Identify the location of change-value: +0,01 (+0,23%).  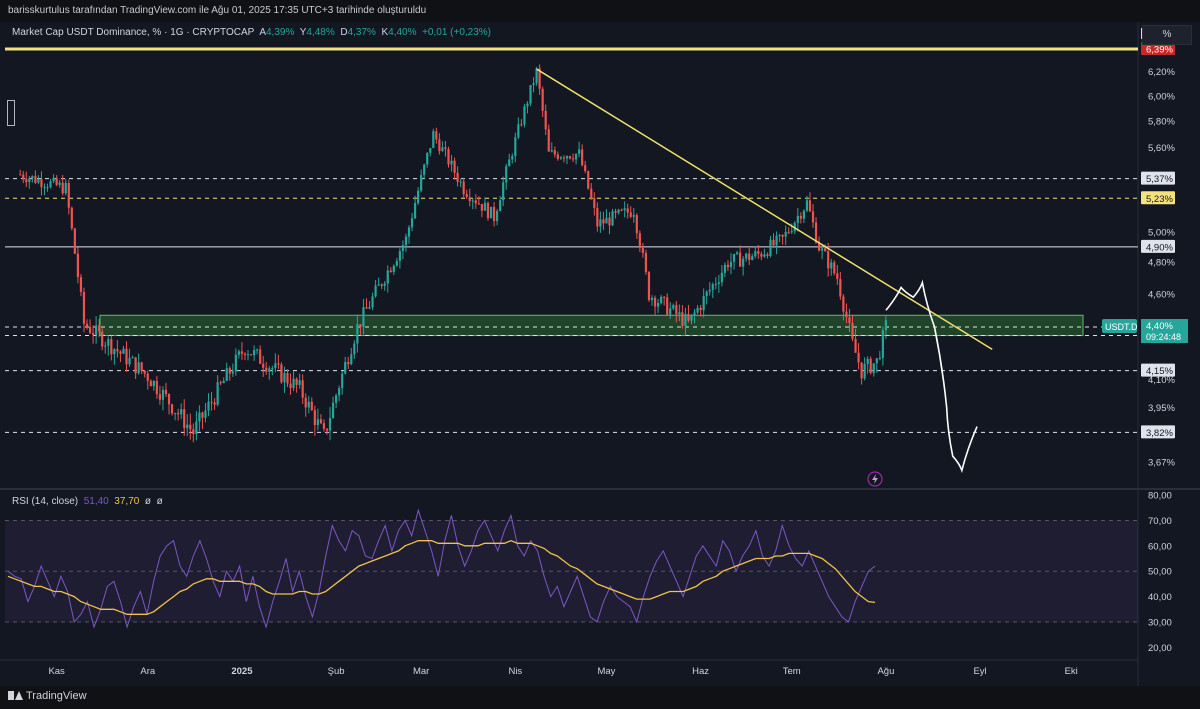
(457, 32).